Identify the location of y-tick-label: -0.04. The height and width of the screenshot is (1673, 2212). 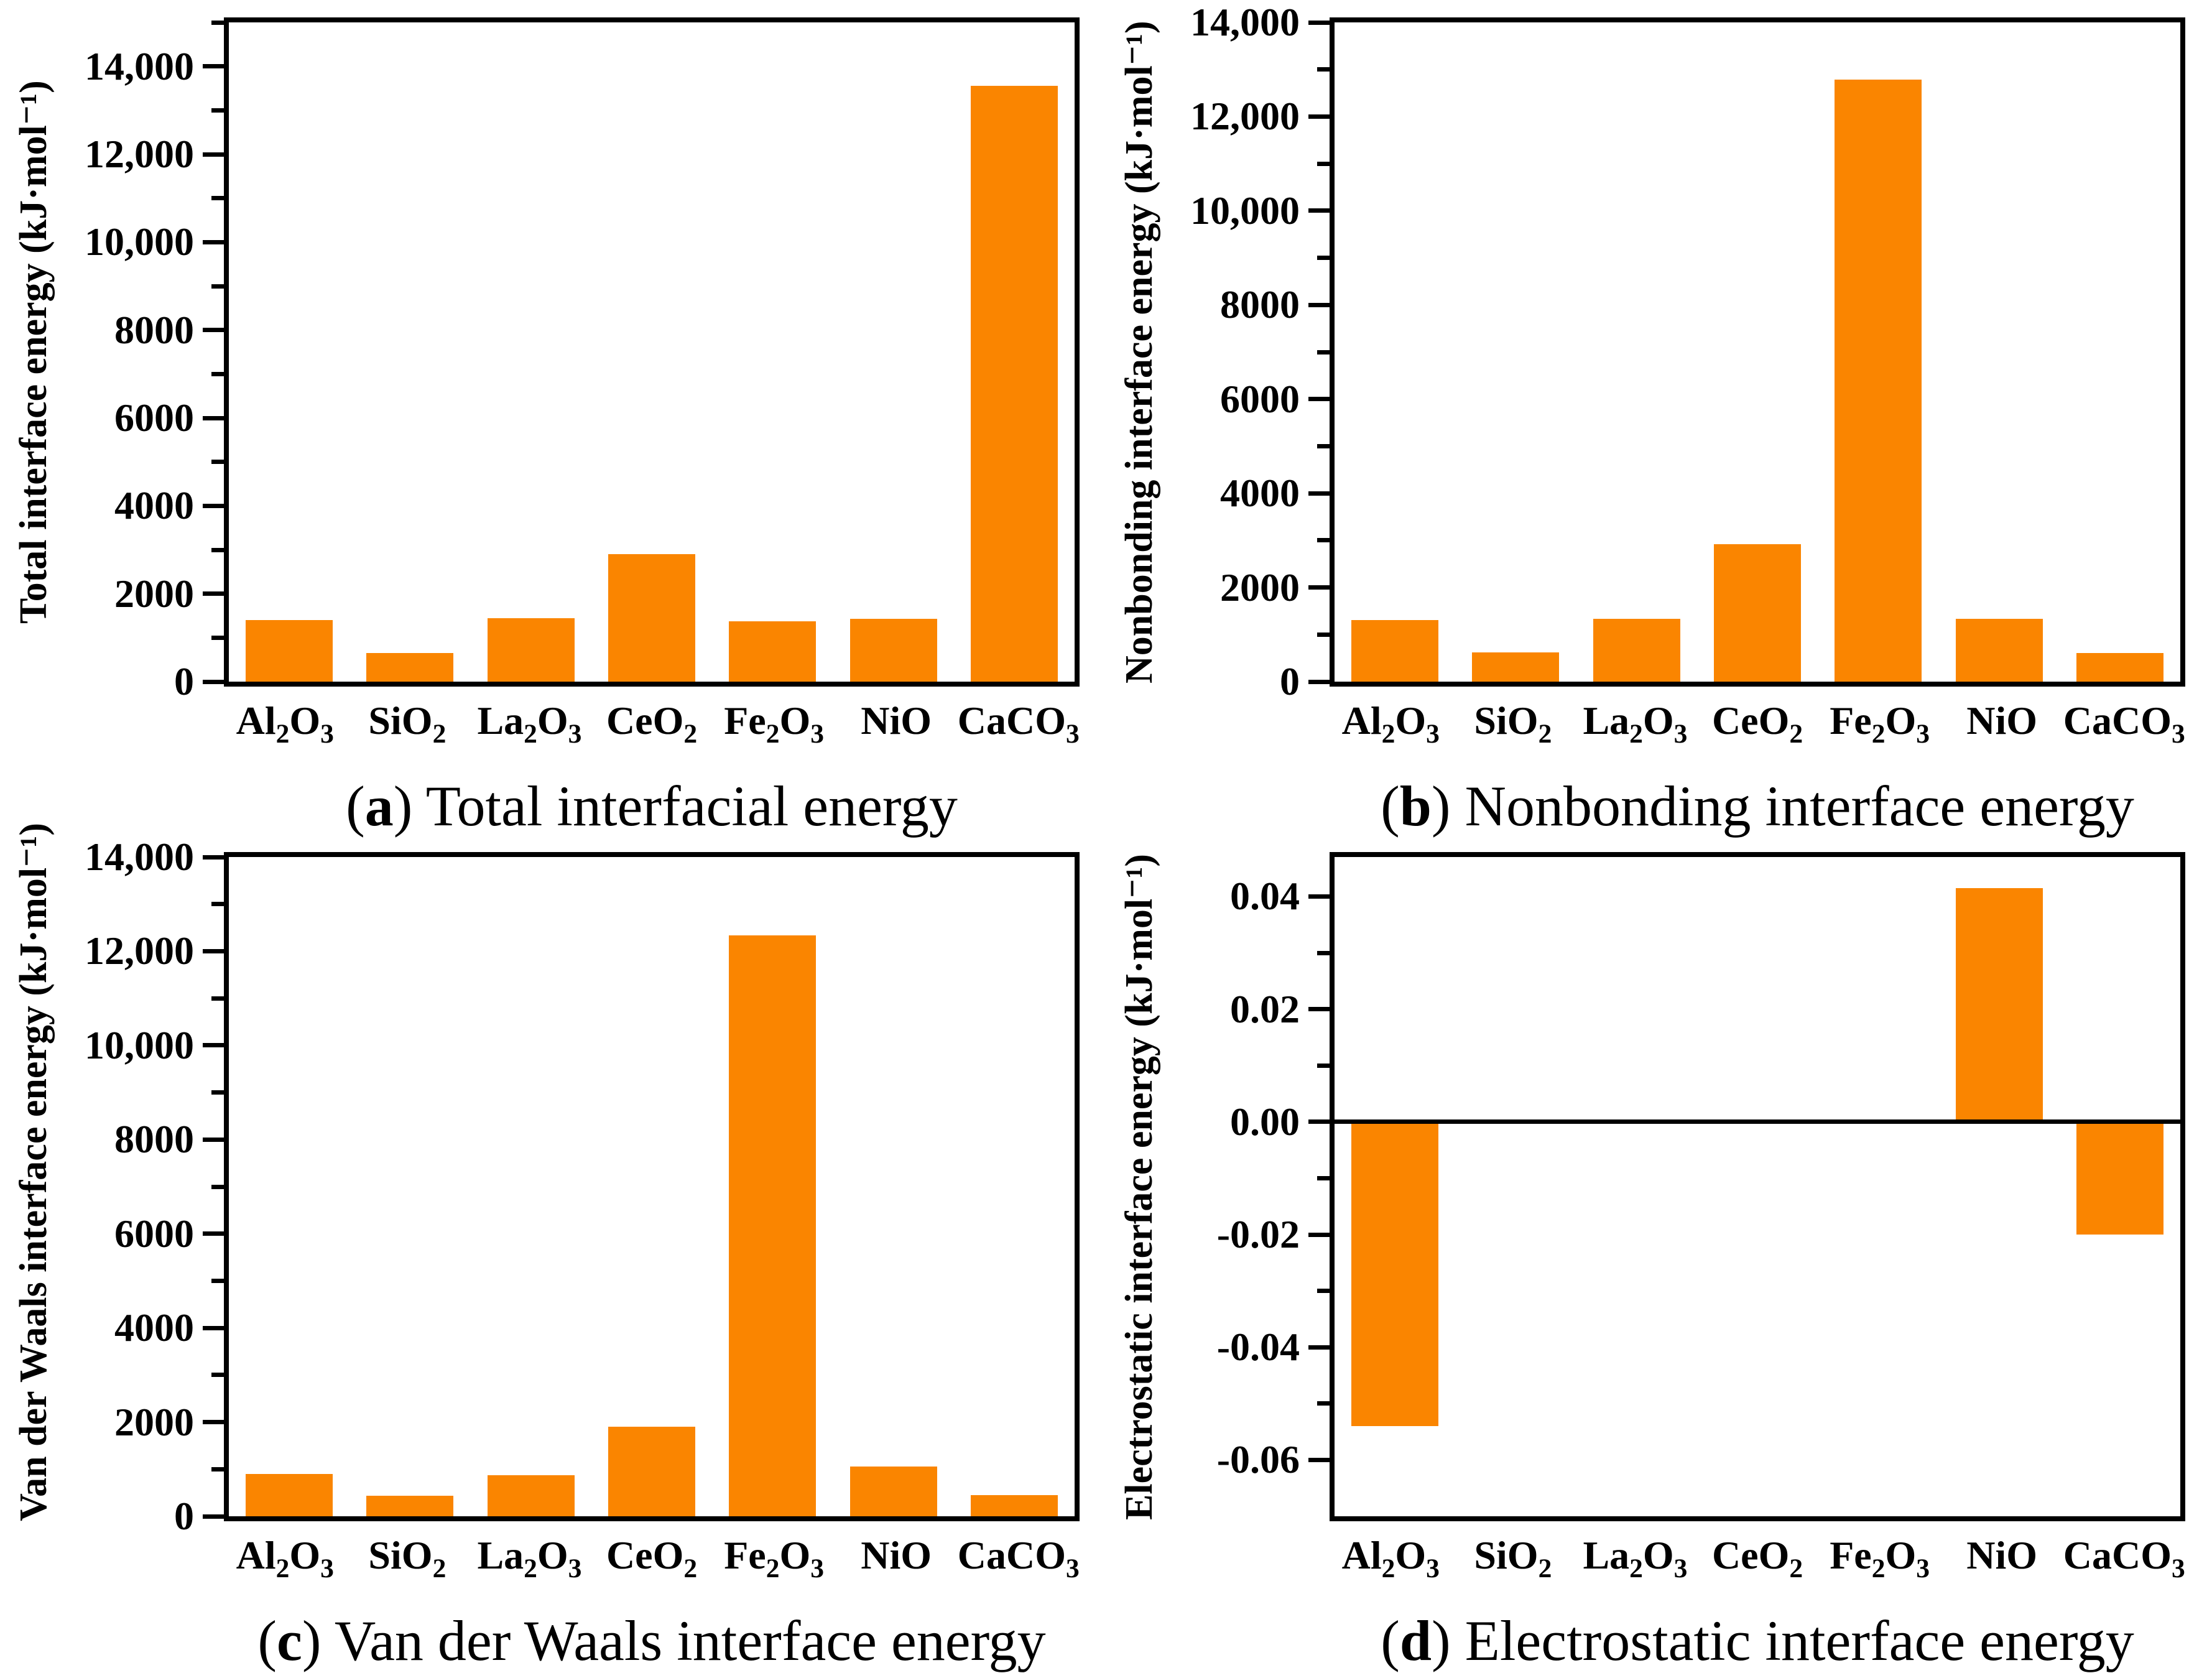
(1258, 1347).